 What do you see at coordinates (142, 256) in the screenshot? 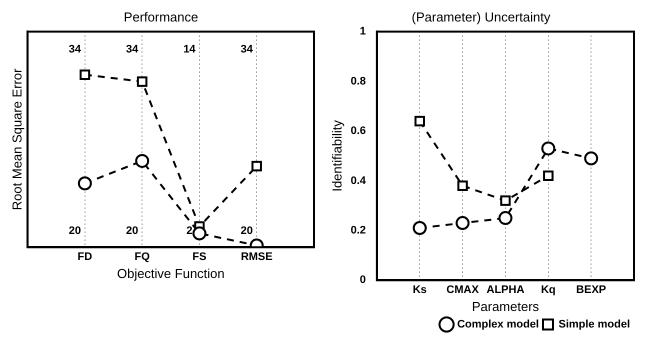
I see `x-tick-label: FQ` at bounding box center [142, 256].